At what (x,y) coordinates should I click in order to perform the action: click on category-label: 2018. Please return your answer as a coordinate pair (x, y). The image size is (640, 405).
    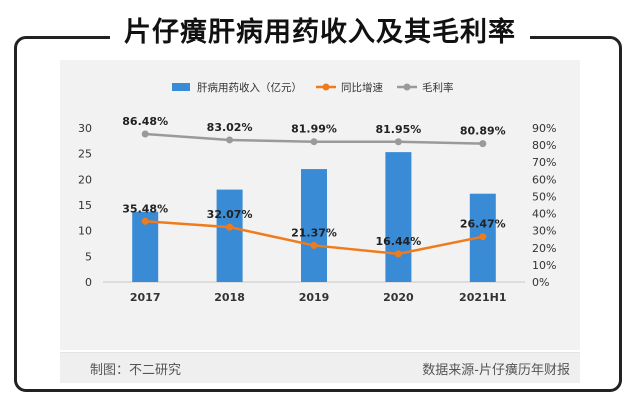
    Looking at the image, I should click on (229, 297).